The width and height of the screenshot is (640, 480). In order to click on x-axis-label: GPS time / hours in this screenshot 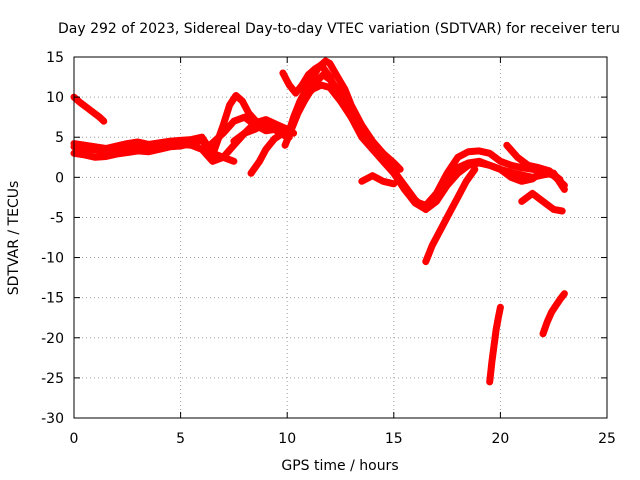, I will do `click(339, 466)`.